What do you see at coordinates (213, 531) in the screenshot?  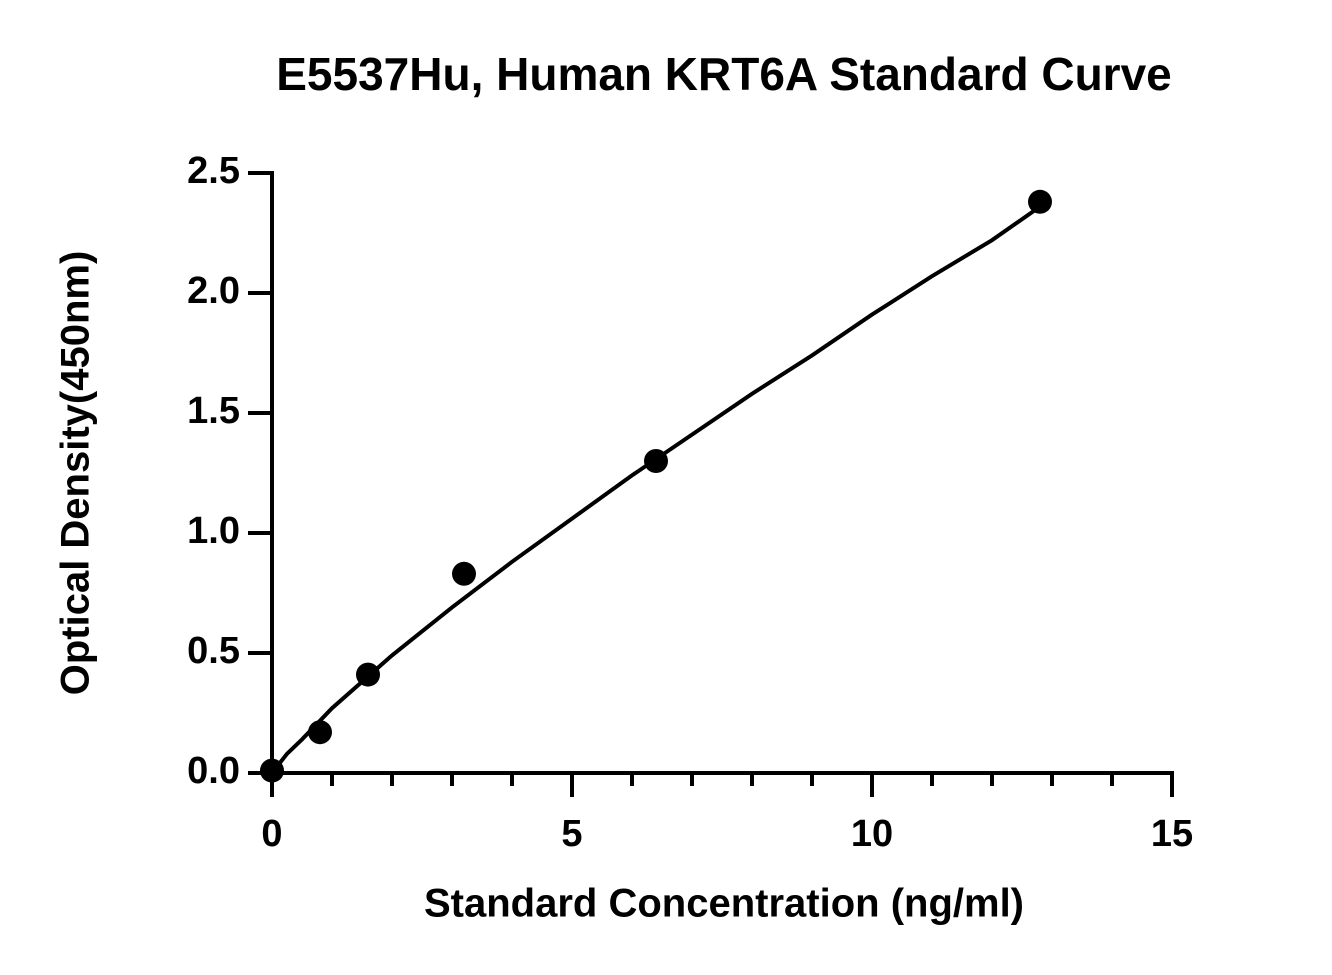 I see `y-tick-label: 1.0` at bounding box center [213, 531].